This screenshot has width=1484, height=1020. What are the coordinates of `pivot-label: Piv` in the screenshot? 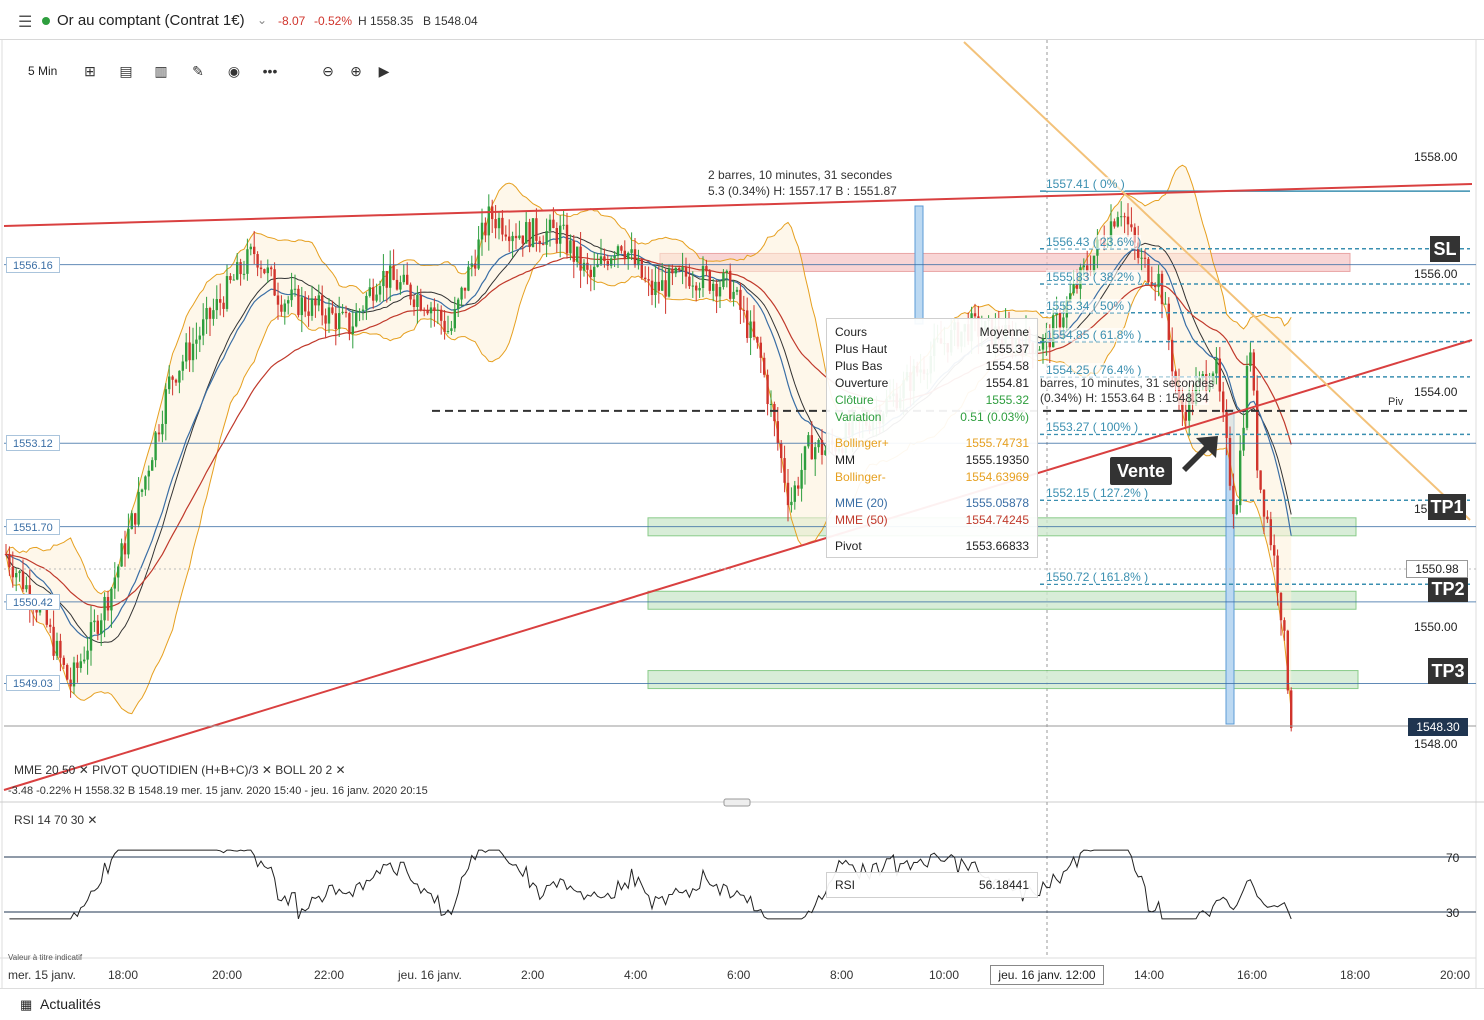 It's located at (1396, 402).